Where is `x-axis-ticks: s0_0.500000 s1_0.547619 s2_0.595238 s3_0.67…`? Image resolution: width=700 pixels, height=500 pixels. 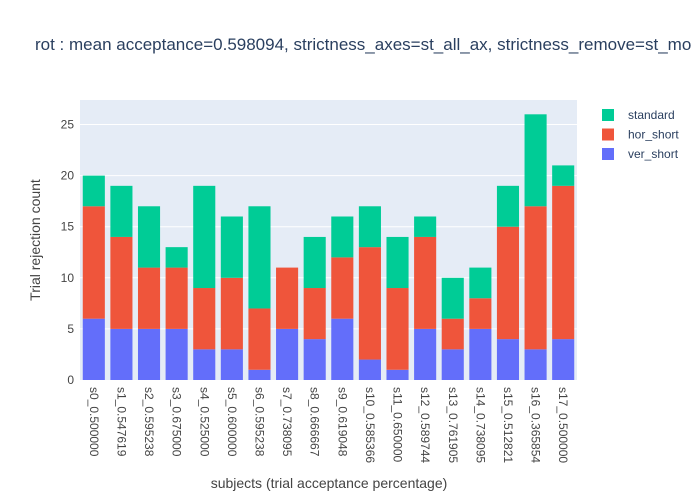 x-axis-ticks: s0_0.500000 s1_0.547619 s2_0.595238 s3_0.67… is located at coordinates (328, 425).